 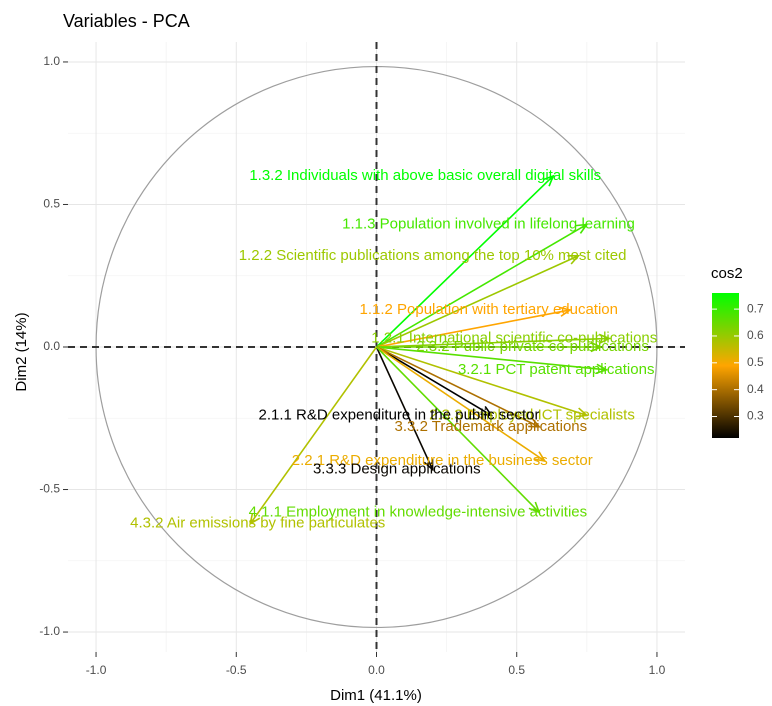 I want to click on y-tick-label: 1.0, so click(x=51, y=61).